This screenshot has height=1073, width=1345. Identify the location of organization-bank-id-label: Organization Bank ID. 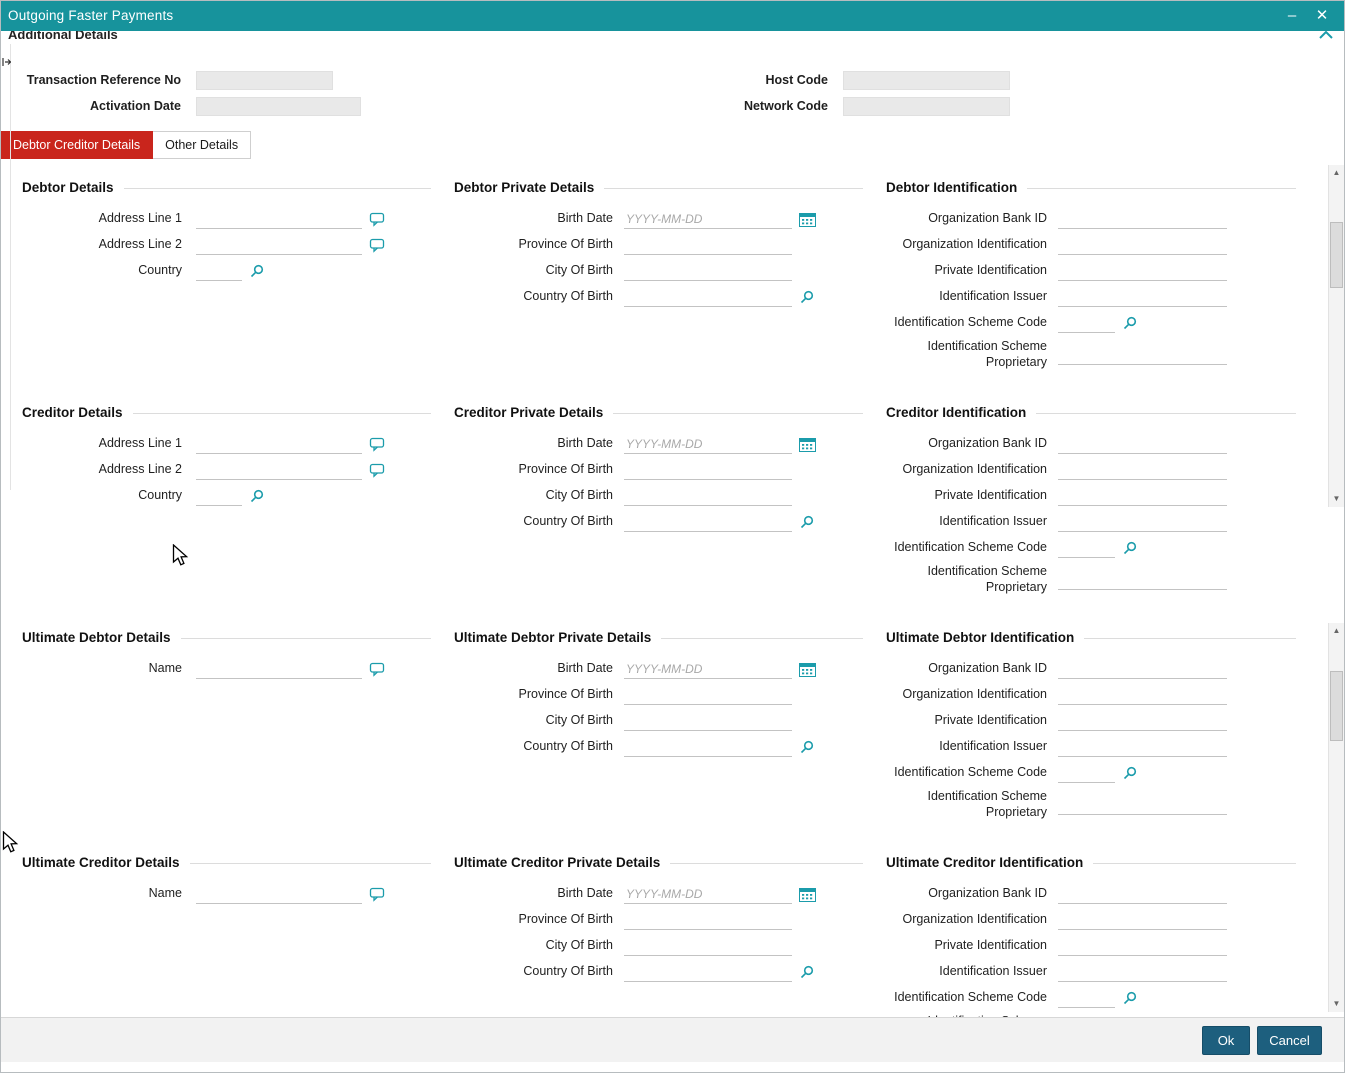
(987, 443).